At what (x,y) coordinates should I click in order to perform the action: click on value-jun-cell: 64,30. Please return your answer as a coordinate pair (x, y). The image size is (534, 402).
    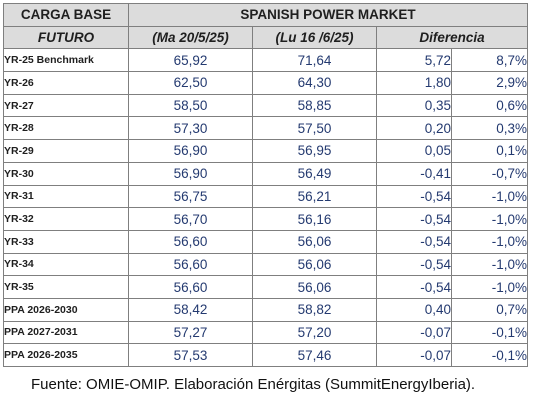
    Looking at the image, I should click on (314, 83).